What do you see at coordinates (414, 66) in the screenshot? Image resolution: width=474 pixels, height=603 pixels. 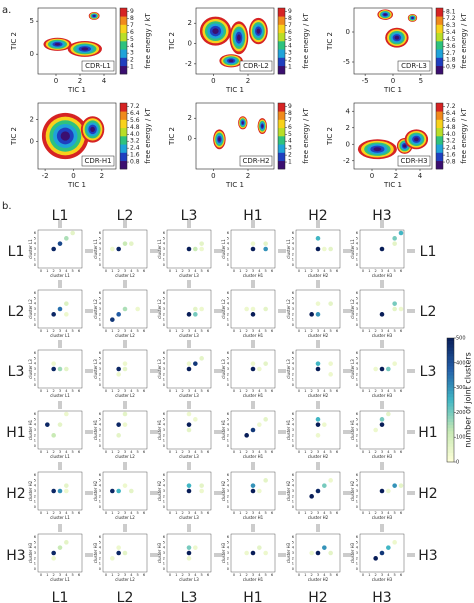 I see `panel-name: CDR-L3` at bounding box center [414, 66].